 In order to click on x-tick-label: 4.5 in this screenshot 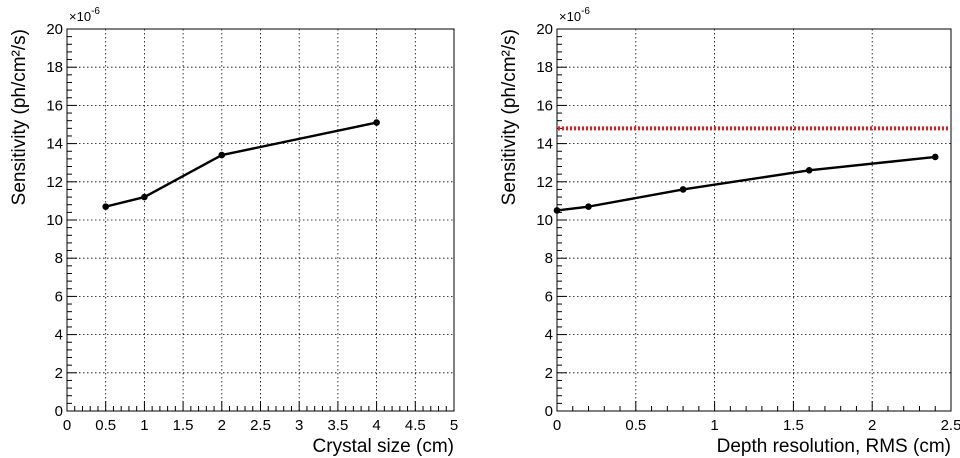, I will do `click(415, 425)`.